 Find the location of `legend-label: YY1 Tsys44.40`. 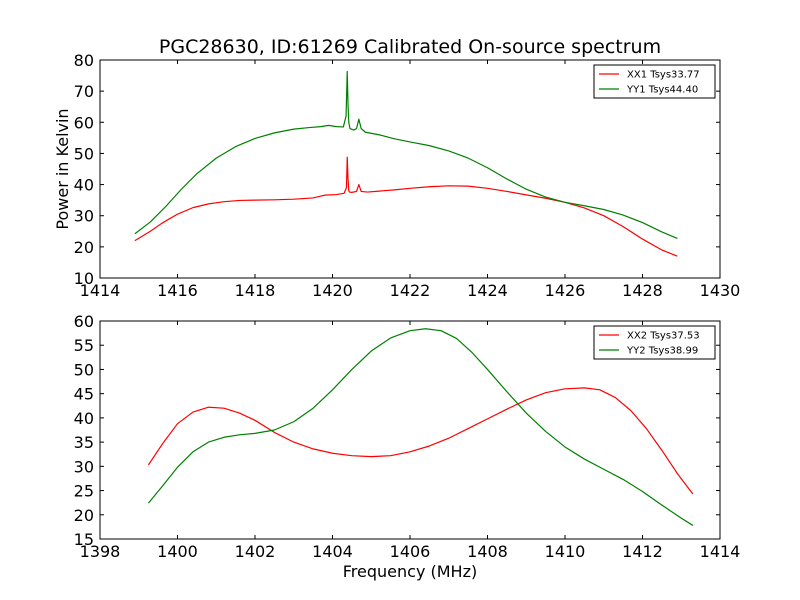

legend-label: YY1 Tsys44.40 is located at coordinates (662, 90).